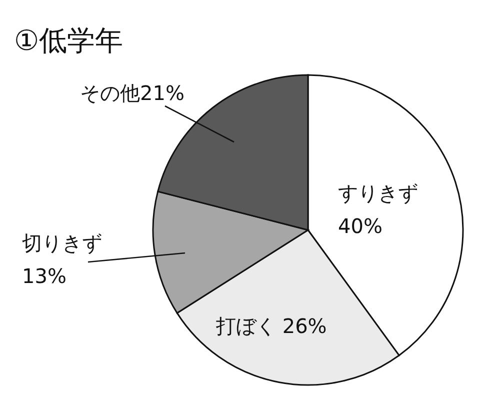  I want to click on data-label: 26%, so click(304, 326).